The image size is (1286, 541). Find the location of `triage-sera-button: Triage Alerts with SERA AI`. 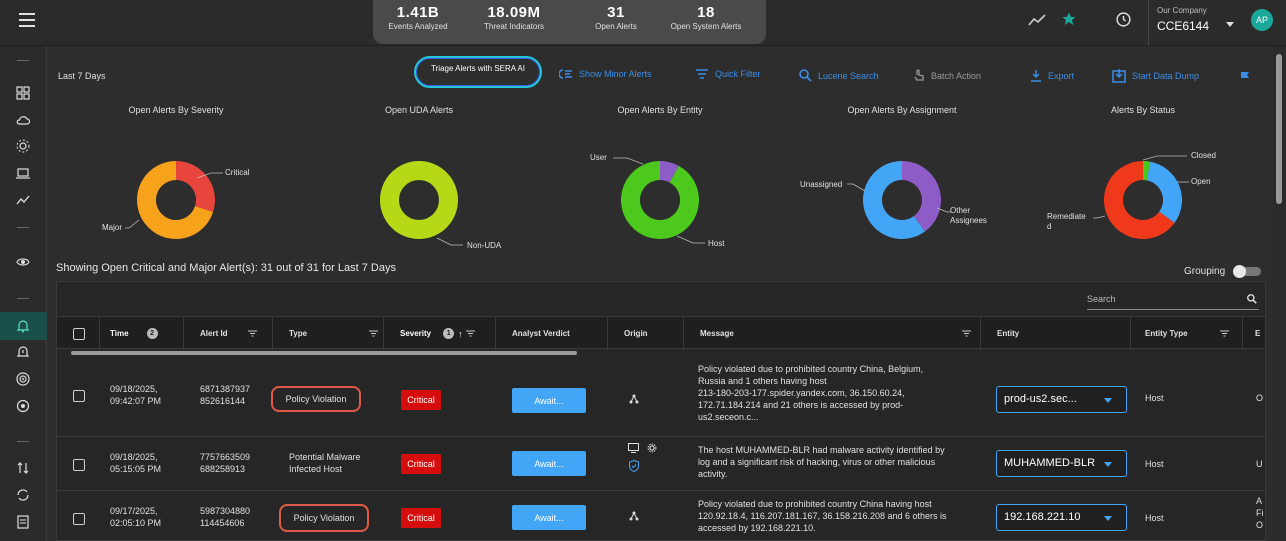

triage-sera-button: Triage Alerts with SERA AI is located at coordinates (478, 72).